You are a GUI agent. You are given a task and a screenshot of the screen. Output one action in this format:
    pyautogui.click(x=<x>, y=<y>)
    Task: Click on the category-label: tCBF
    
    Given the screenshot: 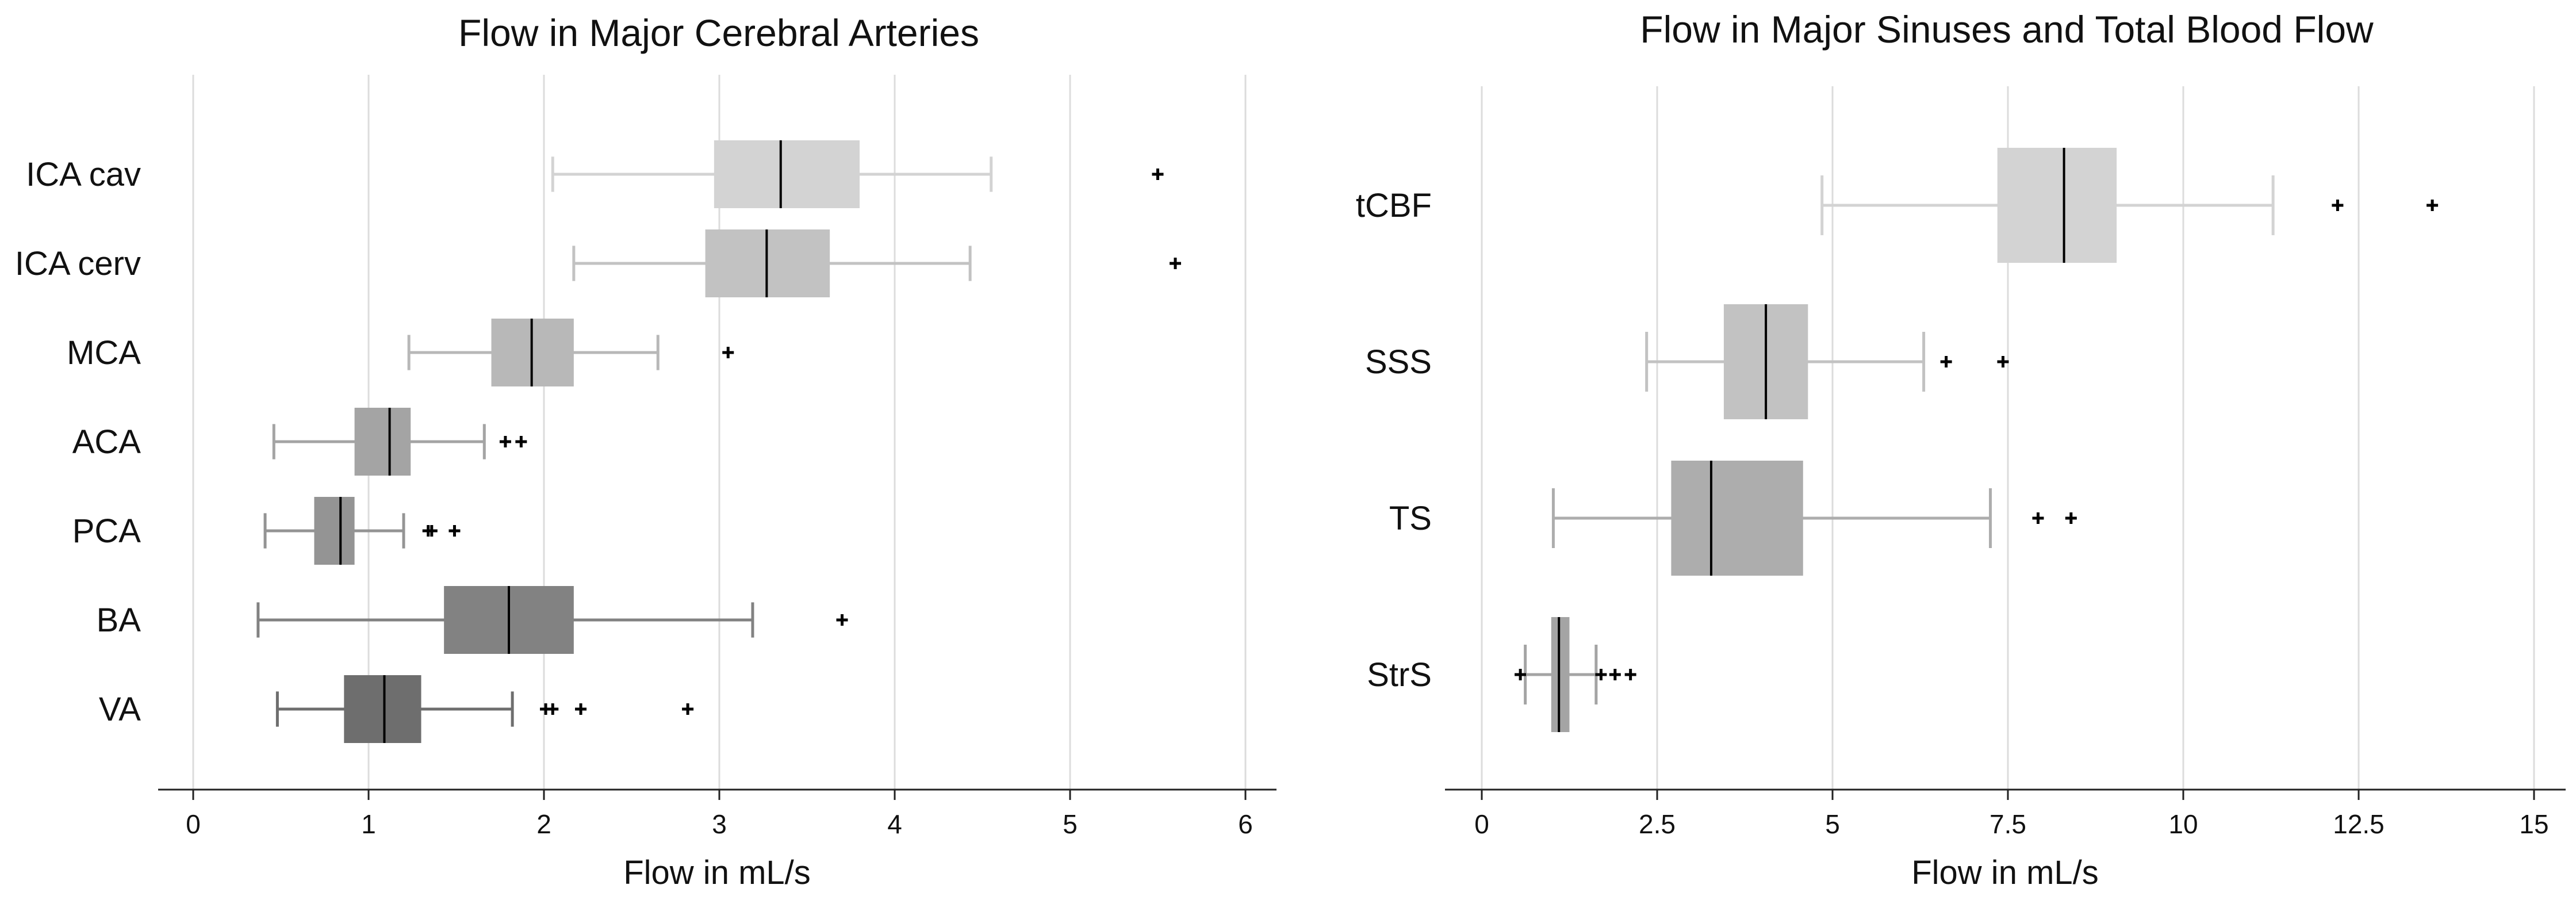 What is the action you would take?
    pyautogui.click(x=1394, y=205)
    